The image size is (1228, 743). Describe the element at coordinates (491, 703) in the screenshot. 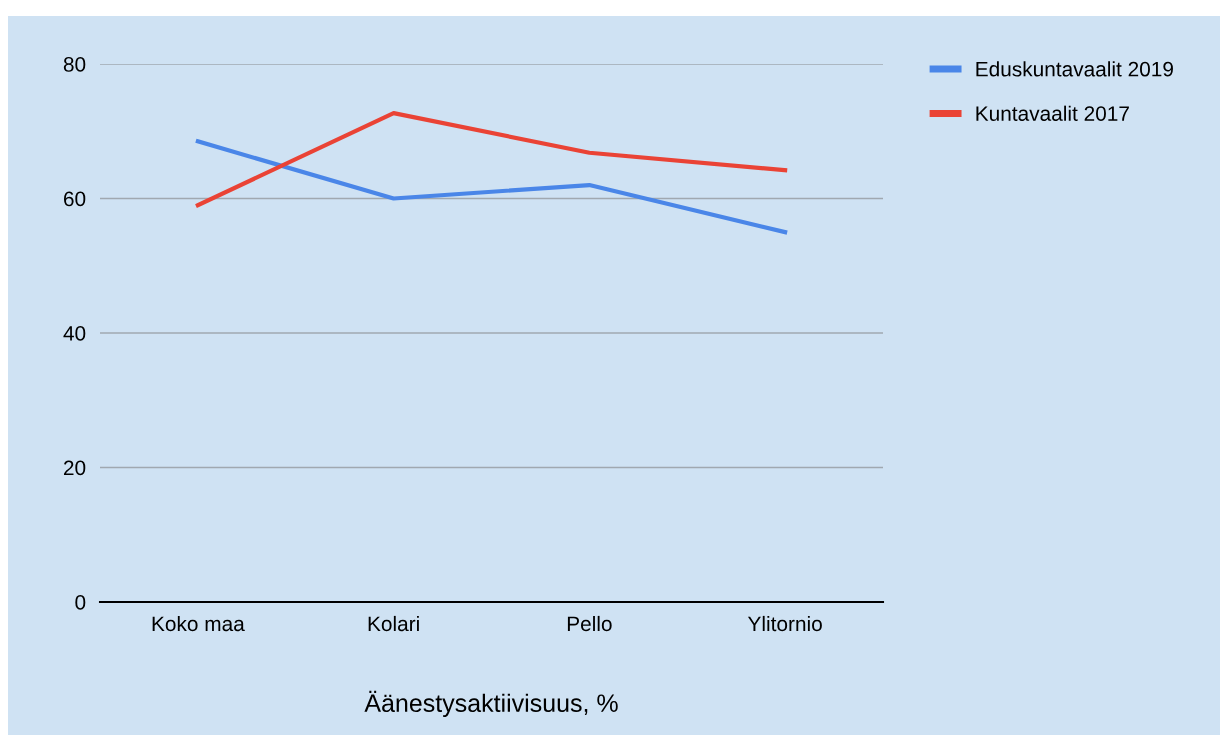

I see `x-axis-title: Äänestysaktiivisuus, %` at that location.